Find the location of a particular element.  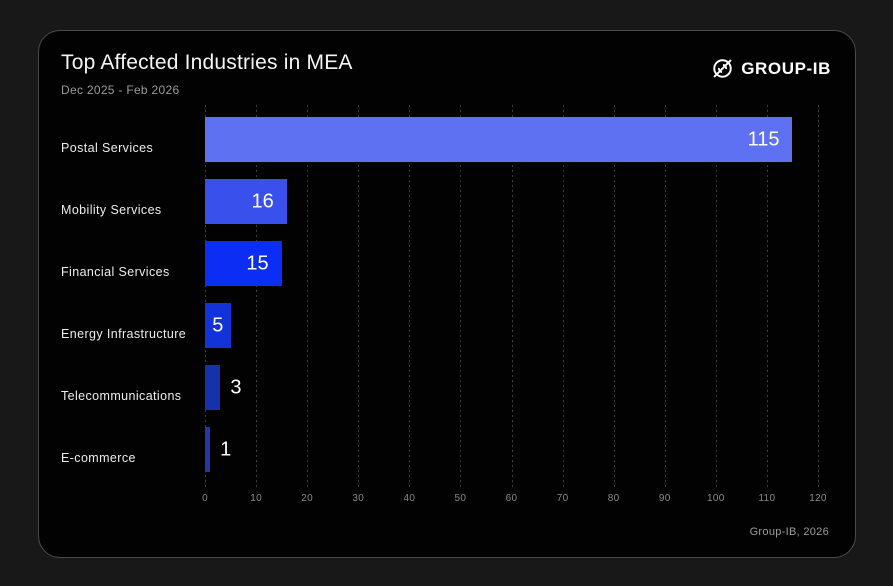

bar-track: 1 is located at coordinates (511, 449).